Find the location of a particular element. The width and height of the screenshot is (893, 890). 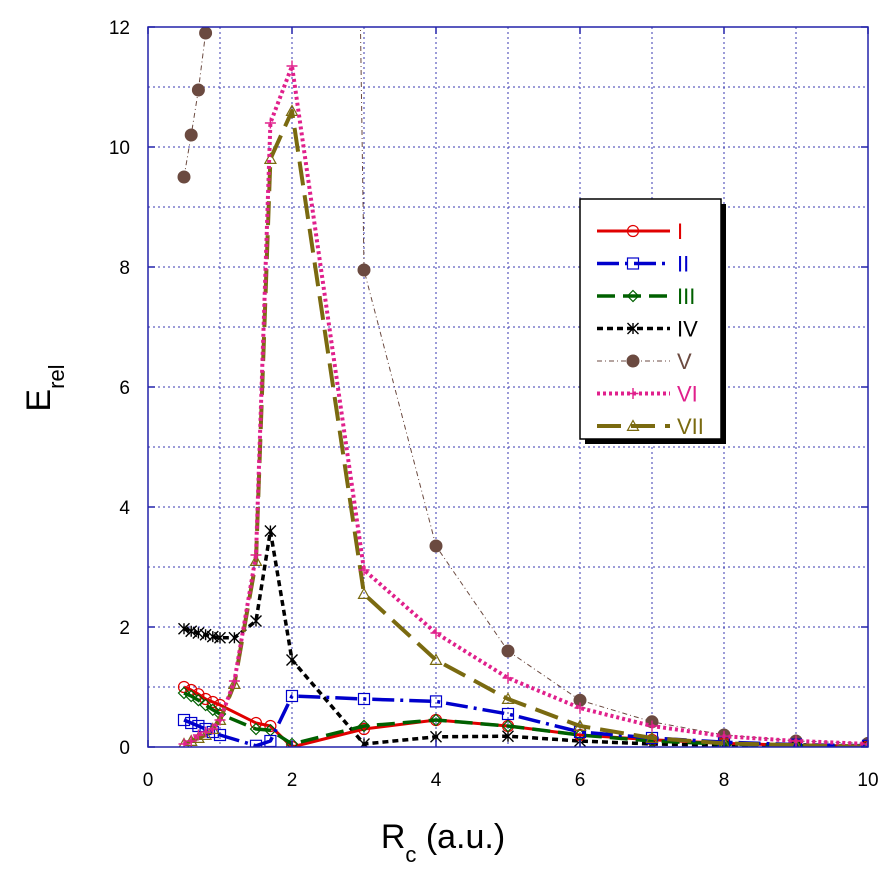

legend-label: IV is located at coordinates (687, 329).